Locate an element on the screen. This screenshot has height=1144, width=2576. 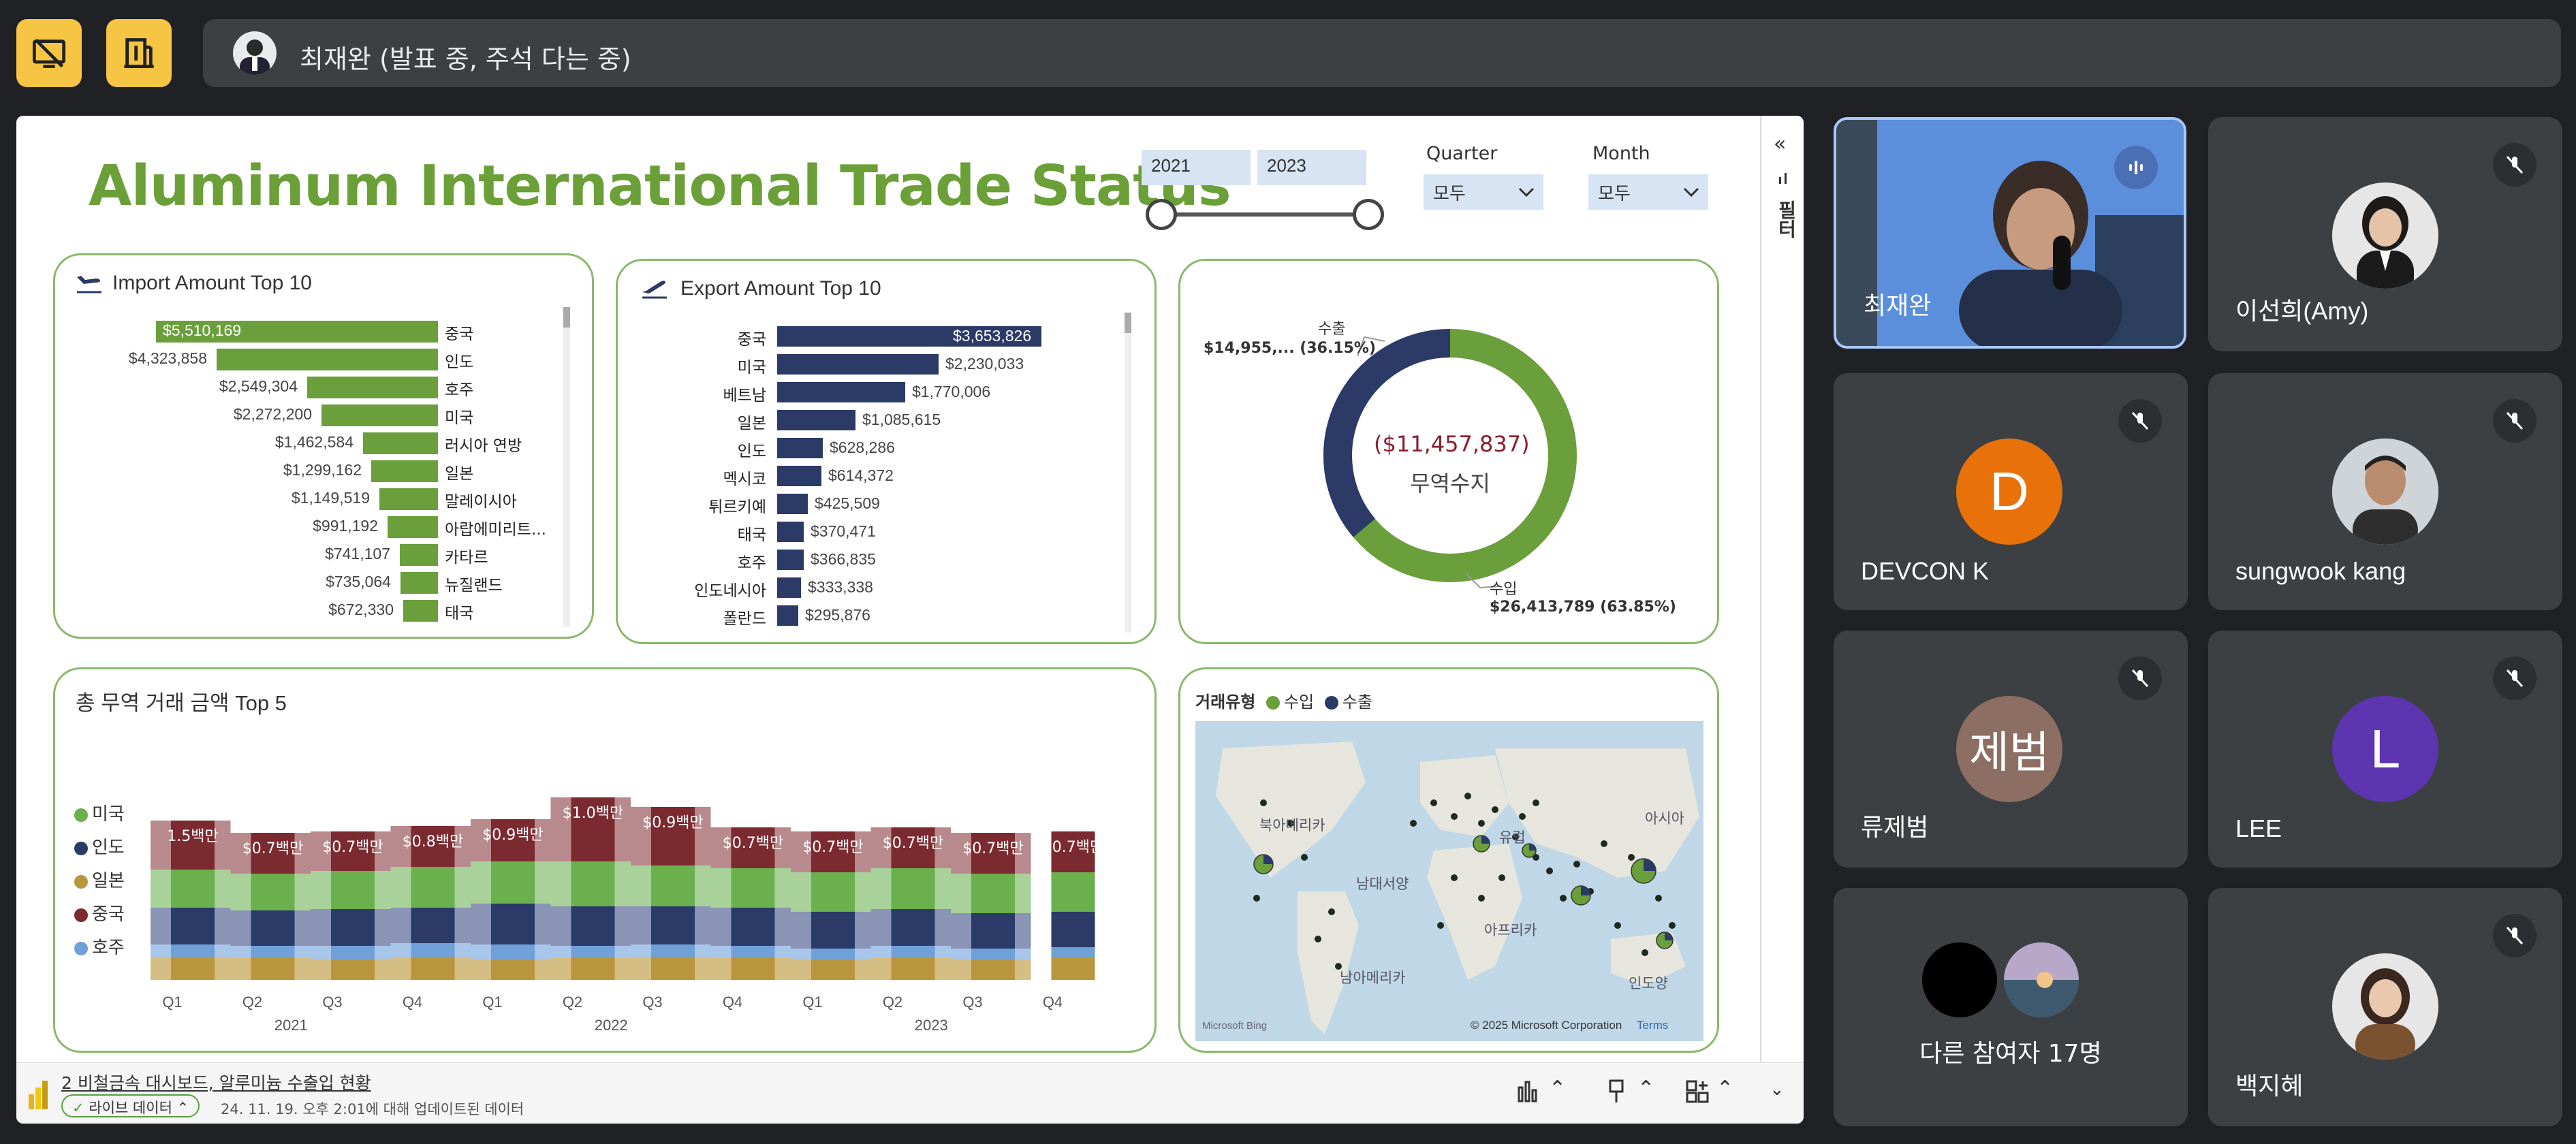
filter-pane-strip: « 필터 is located at coordinates (1782, 589).